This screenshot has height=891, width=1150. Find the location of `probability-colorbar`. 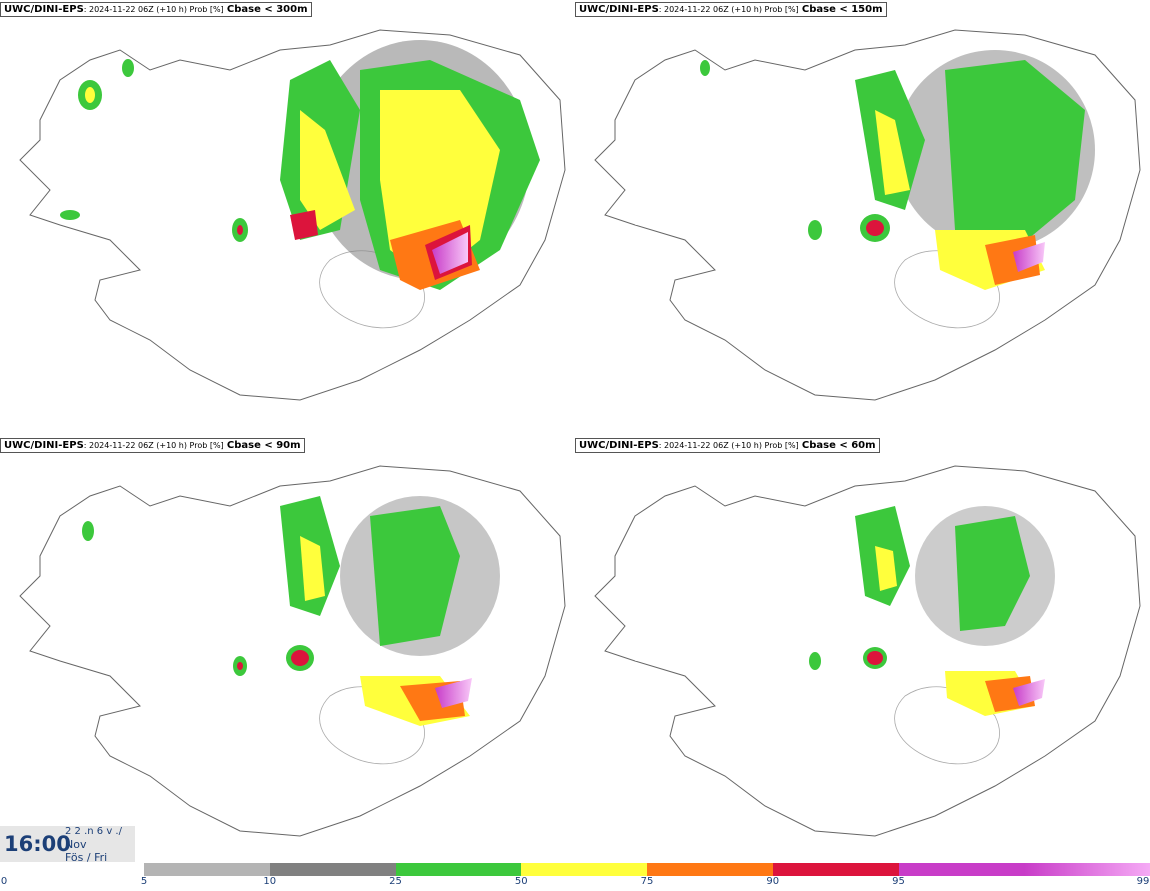

probability-colorbar is located at coordinates (647, 869).